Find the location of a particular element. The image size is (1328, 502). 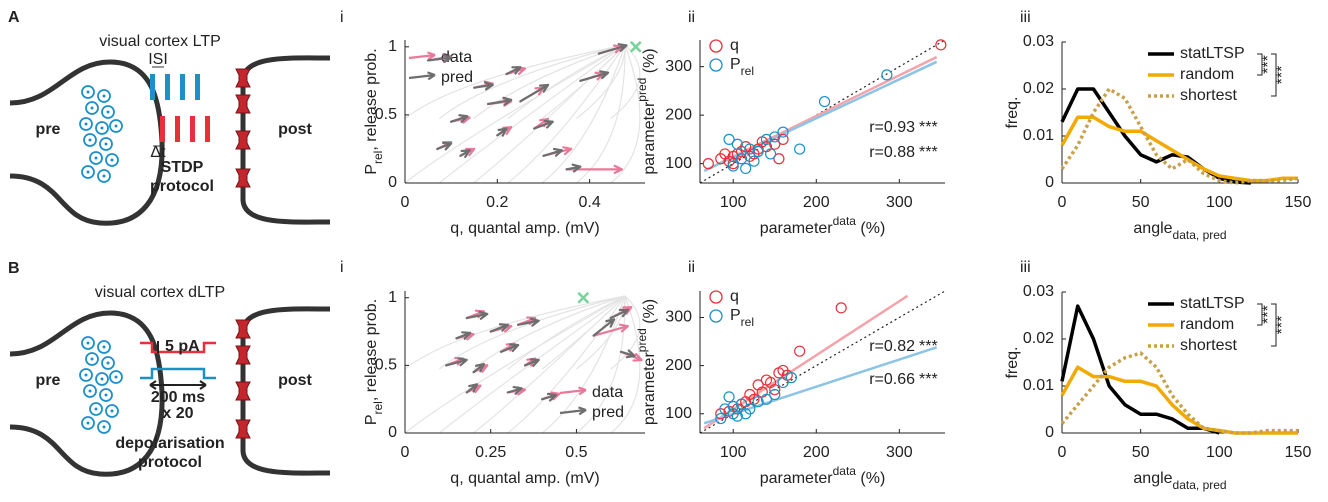

y-tick-label: 100 is located at coordinates (678, 163).